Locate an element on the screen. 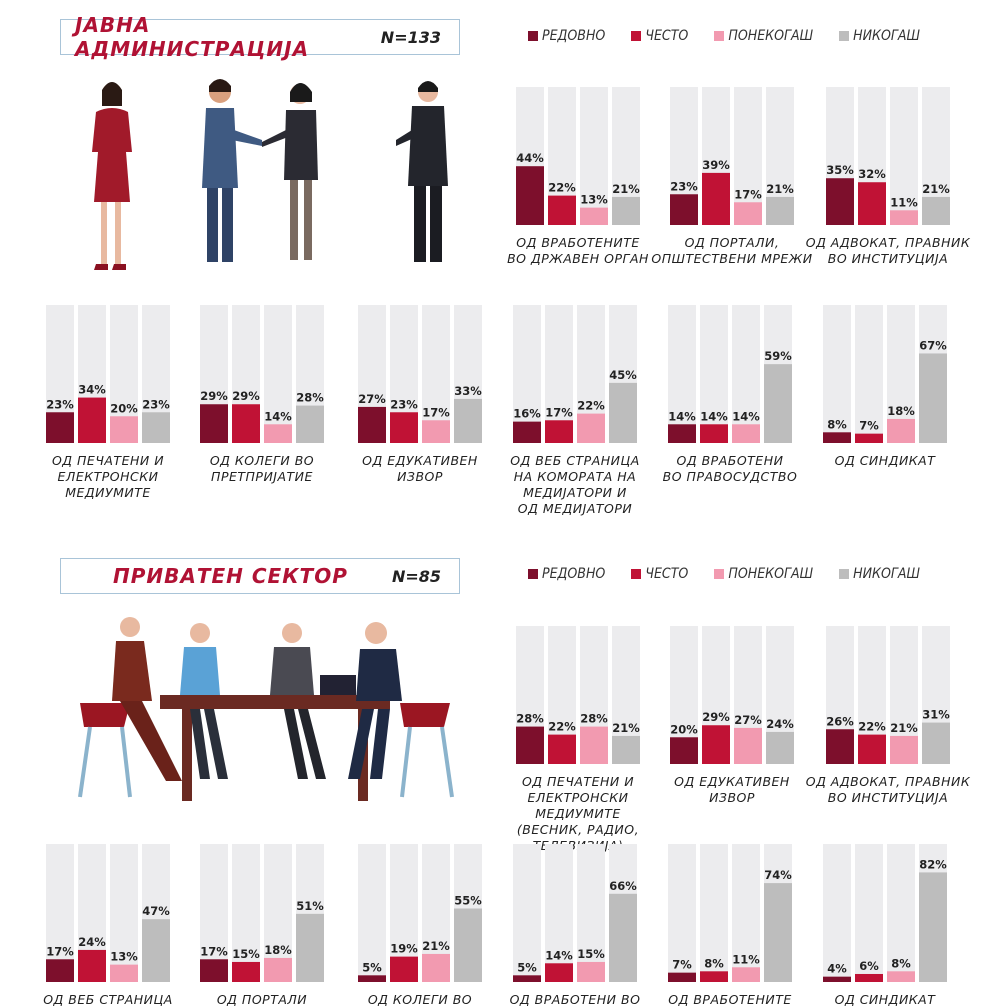  chairs is located at coordinates (266, 750).